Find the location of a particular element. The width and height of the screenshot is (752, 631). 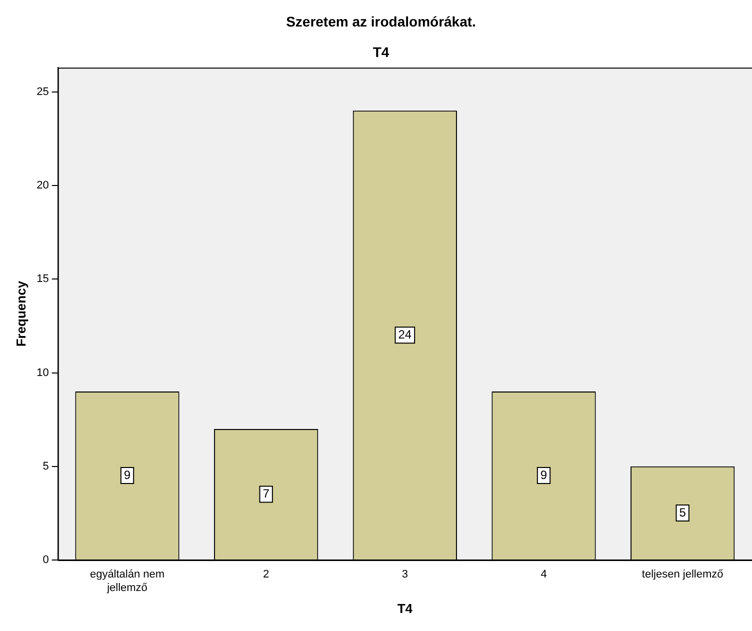

x-tick-label: egyáltalán nem jellemző is located at coordinates (127, 581).